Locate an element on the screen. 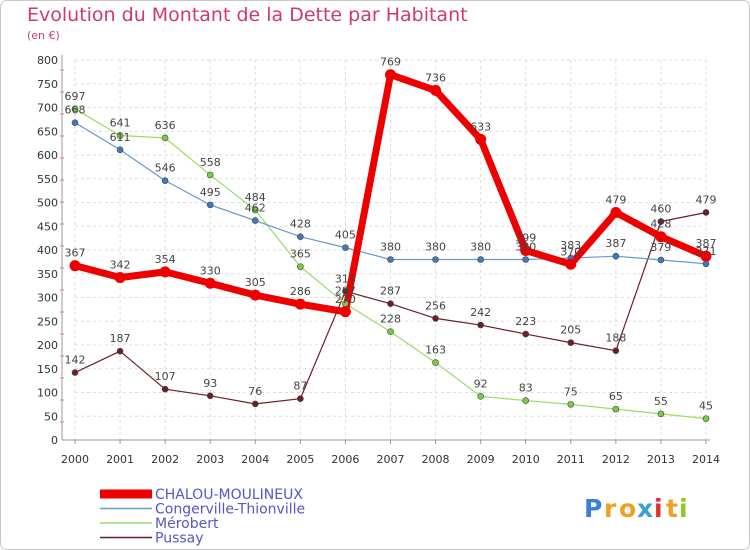 Image resolution: width=750 pixels, height=550 pixels. x-tick-label: 2007 is located at coordinates (391, 459).